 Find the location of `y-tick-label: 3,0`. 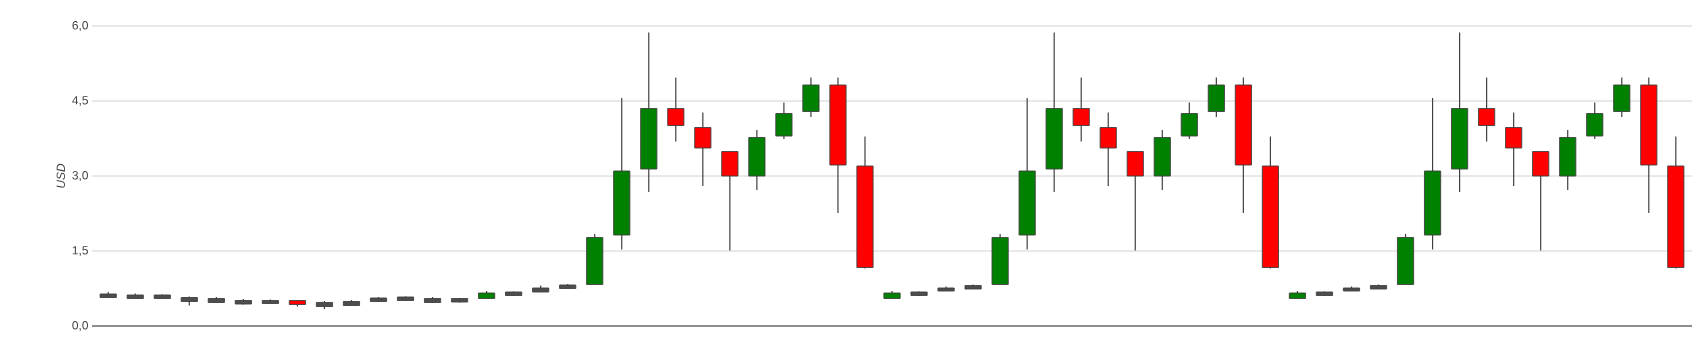

y-tick-label: 3,0 is located at coordinates (80, 176).